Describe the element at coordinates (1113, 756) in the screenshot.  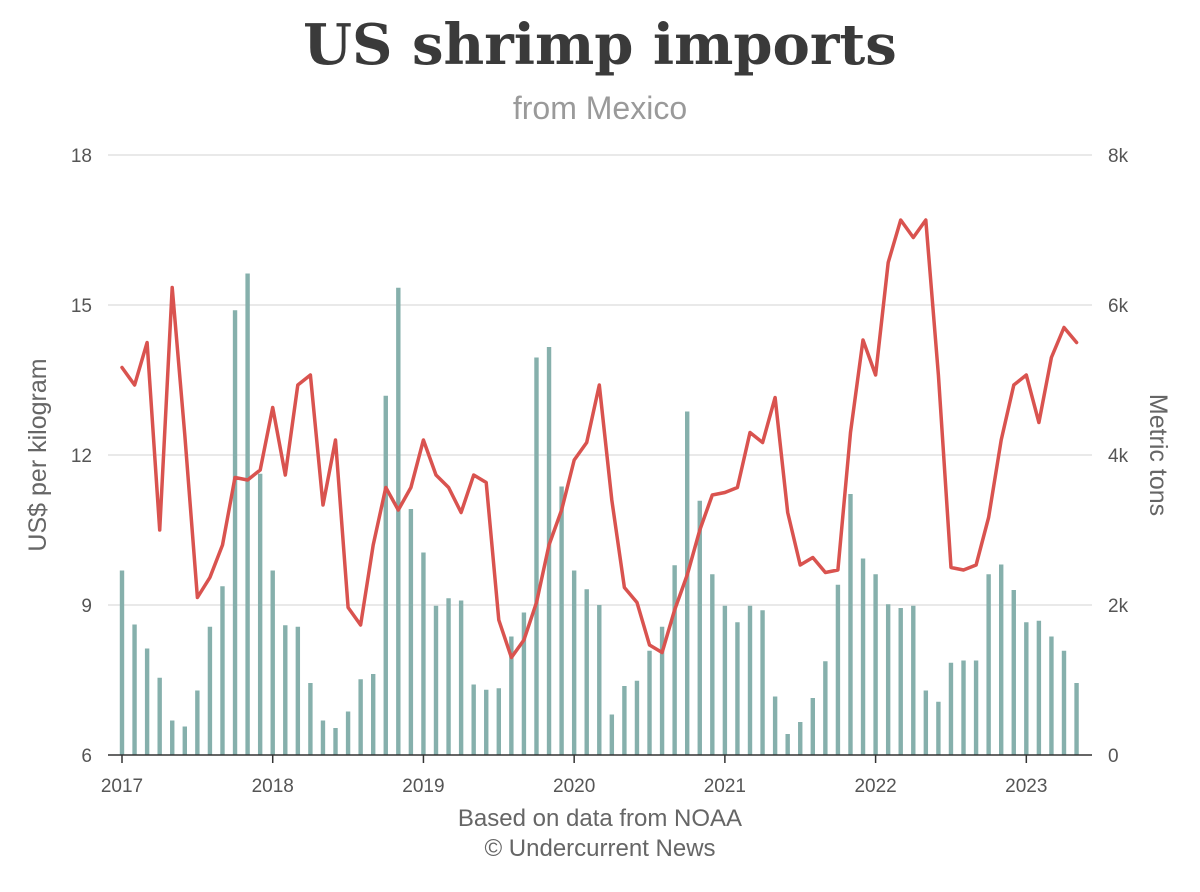
I see `y-right-tick-label: 0` at that location.